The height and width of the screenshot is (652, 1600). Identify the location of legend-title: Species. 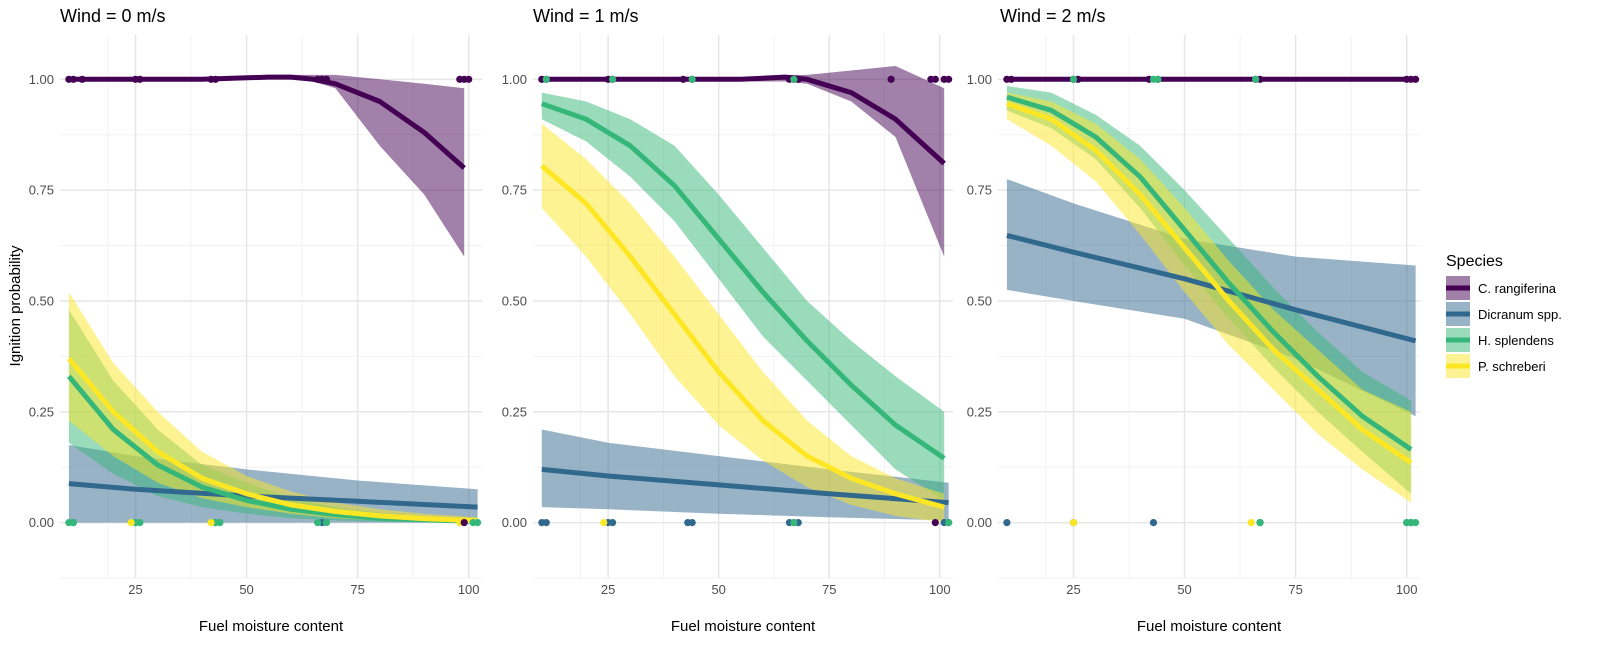
(1474, 261).